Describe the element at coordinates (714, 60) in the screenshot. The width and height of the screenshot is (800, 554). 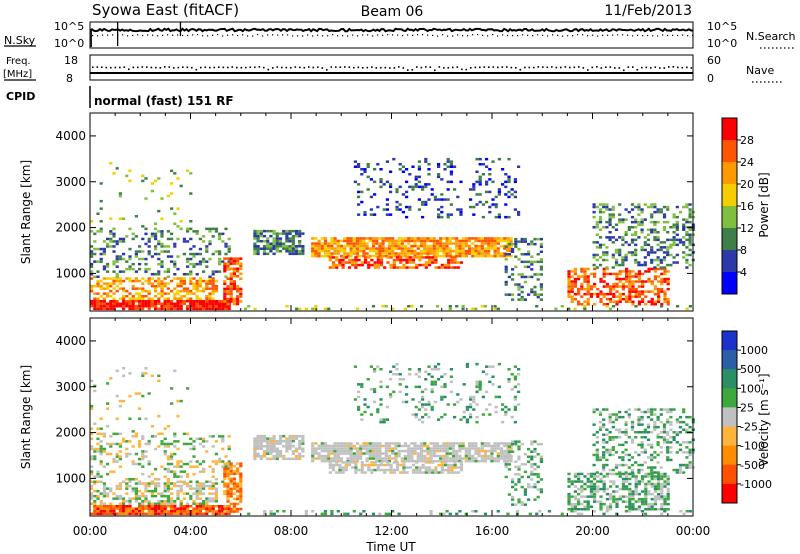
I see `nave-tick-top: 60` at that location.